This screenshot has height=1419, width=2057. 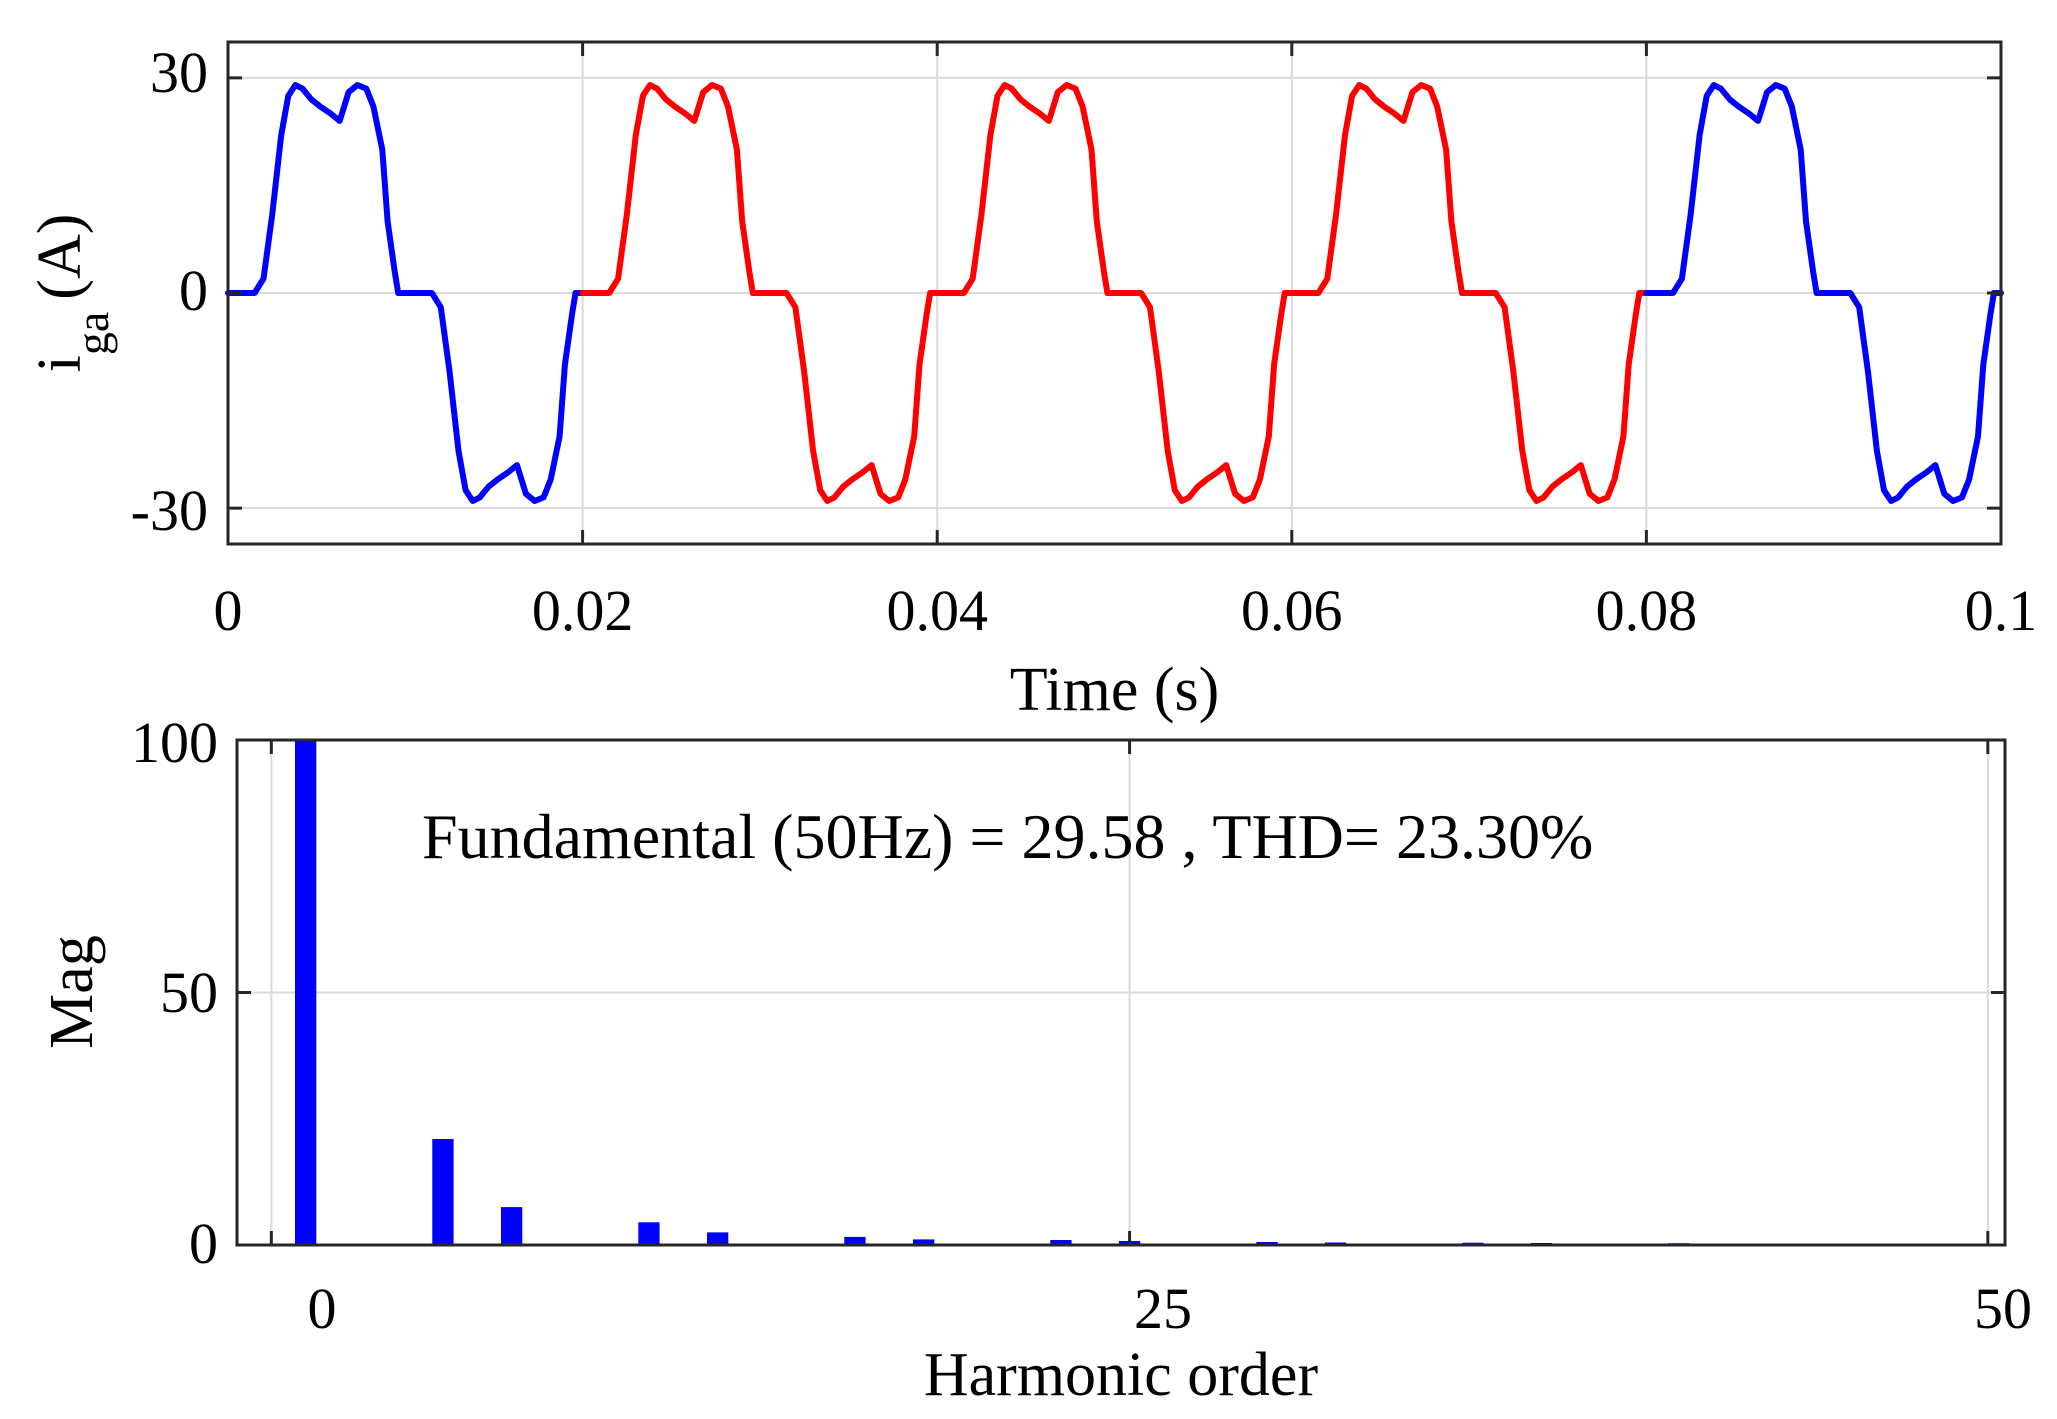 I want to click on xtick-label: 0.1, so click(x=2001, y=610).